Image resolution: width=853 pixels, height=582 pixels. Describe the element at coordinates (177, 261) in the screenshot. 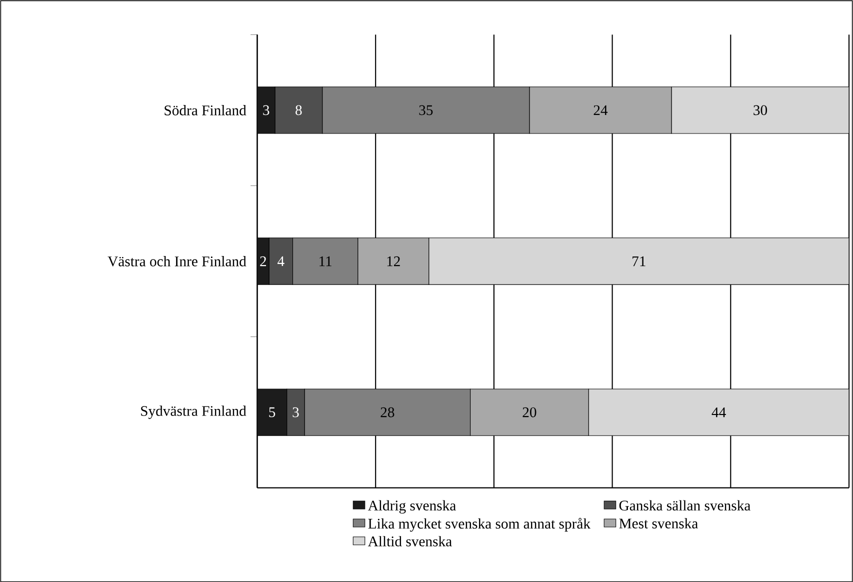

I see `y-tick-label: Västra och Inre Finland` at that location.